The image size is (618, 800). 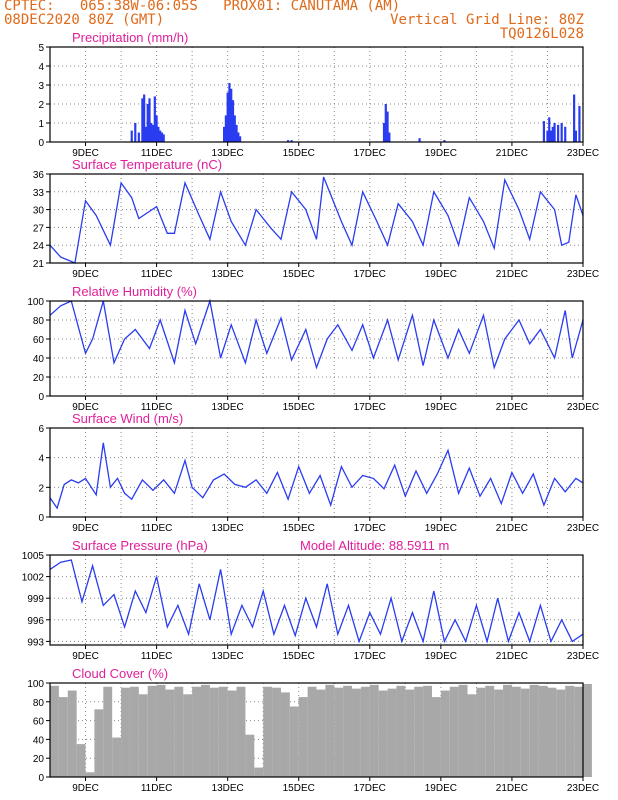 What do you see at coordinates (316, 220) in the screenshot?
I see `temp-line` at bounding box center [316, 220].